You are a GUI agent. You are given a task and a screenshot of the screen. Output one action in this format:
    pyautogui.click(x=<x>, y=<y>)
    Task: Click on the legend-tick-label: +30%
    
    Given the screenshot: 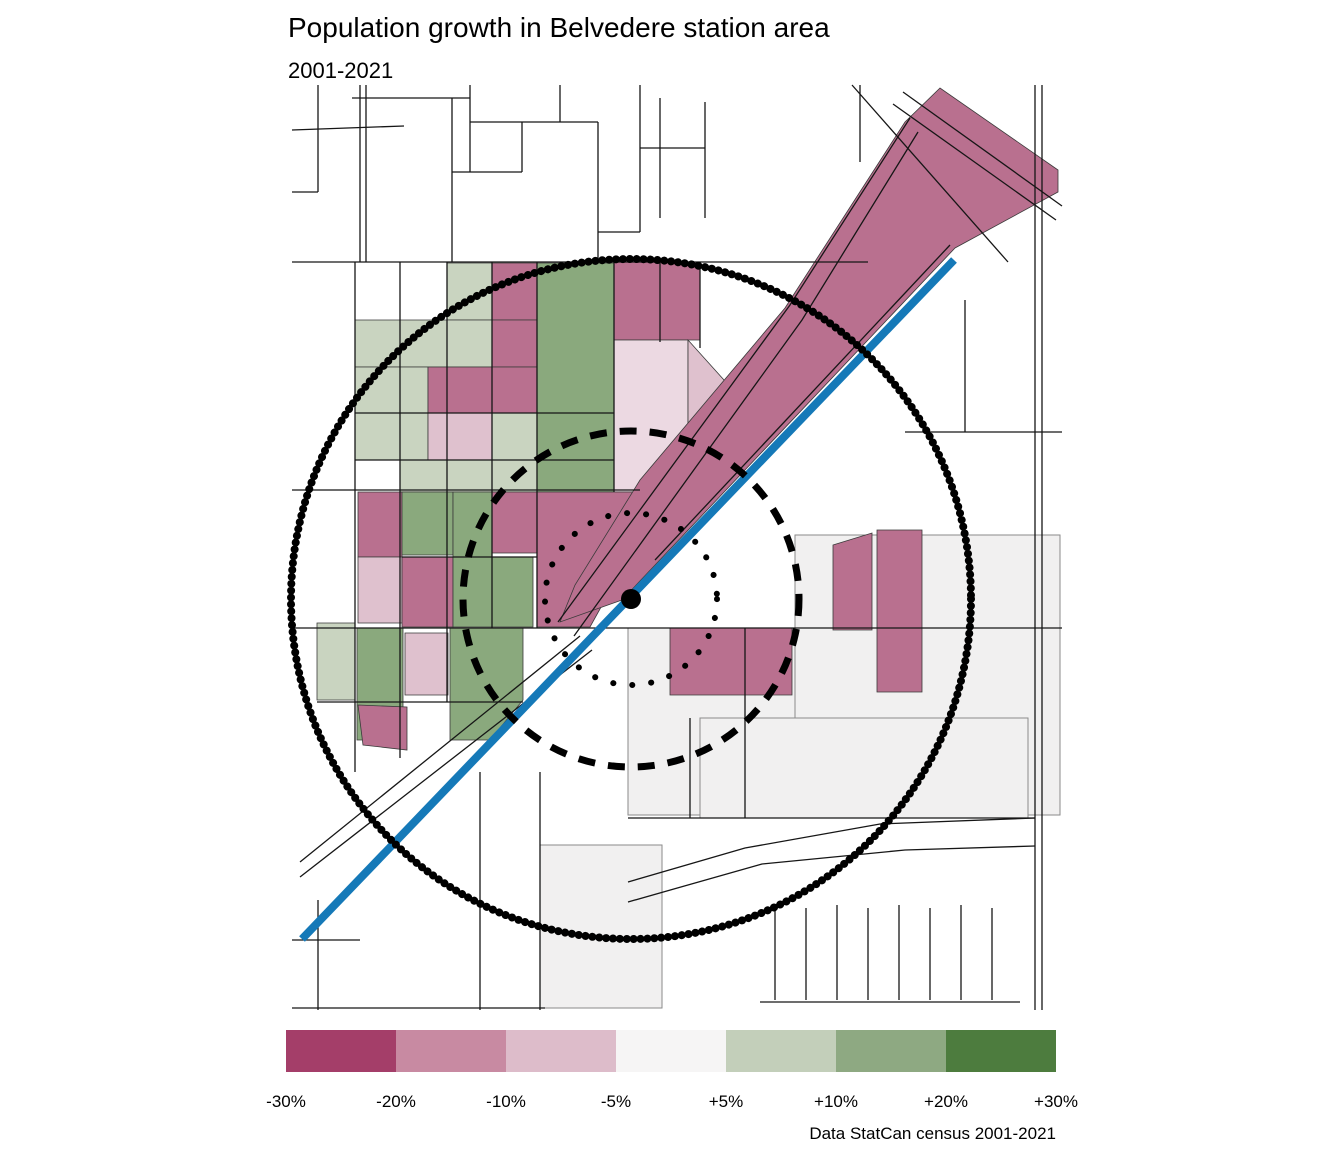 What is the action you would take?
    pyautogui.click(x=1056, y=1101)
    